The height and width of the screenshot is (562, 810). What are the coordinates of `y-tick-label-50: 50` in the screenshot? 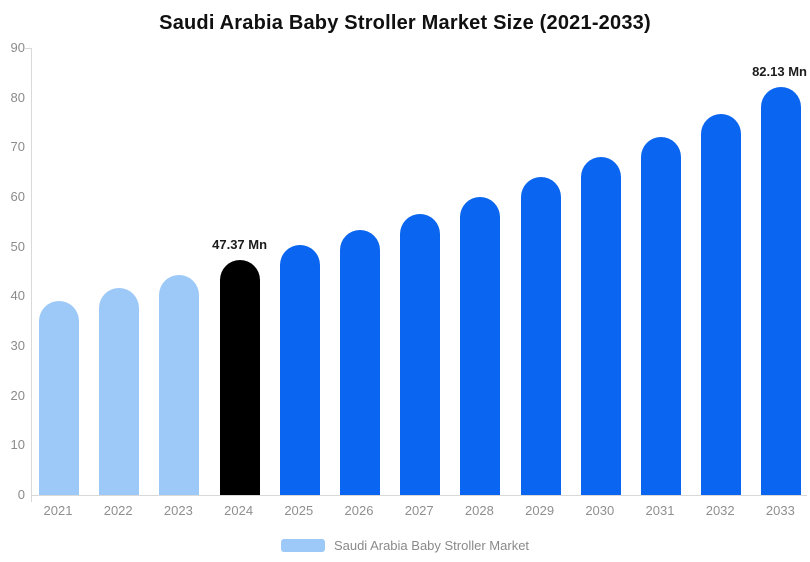 It's located at (17, 246).